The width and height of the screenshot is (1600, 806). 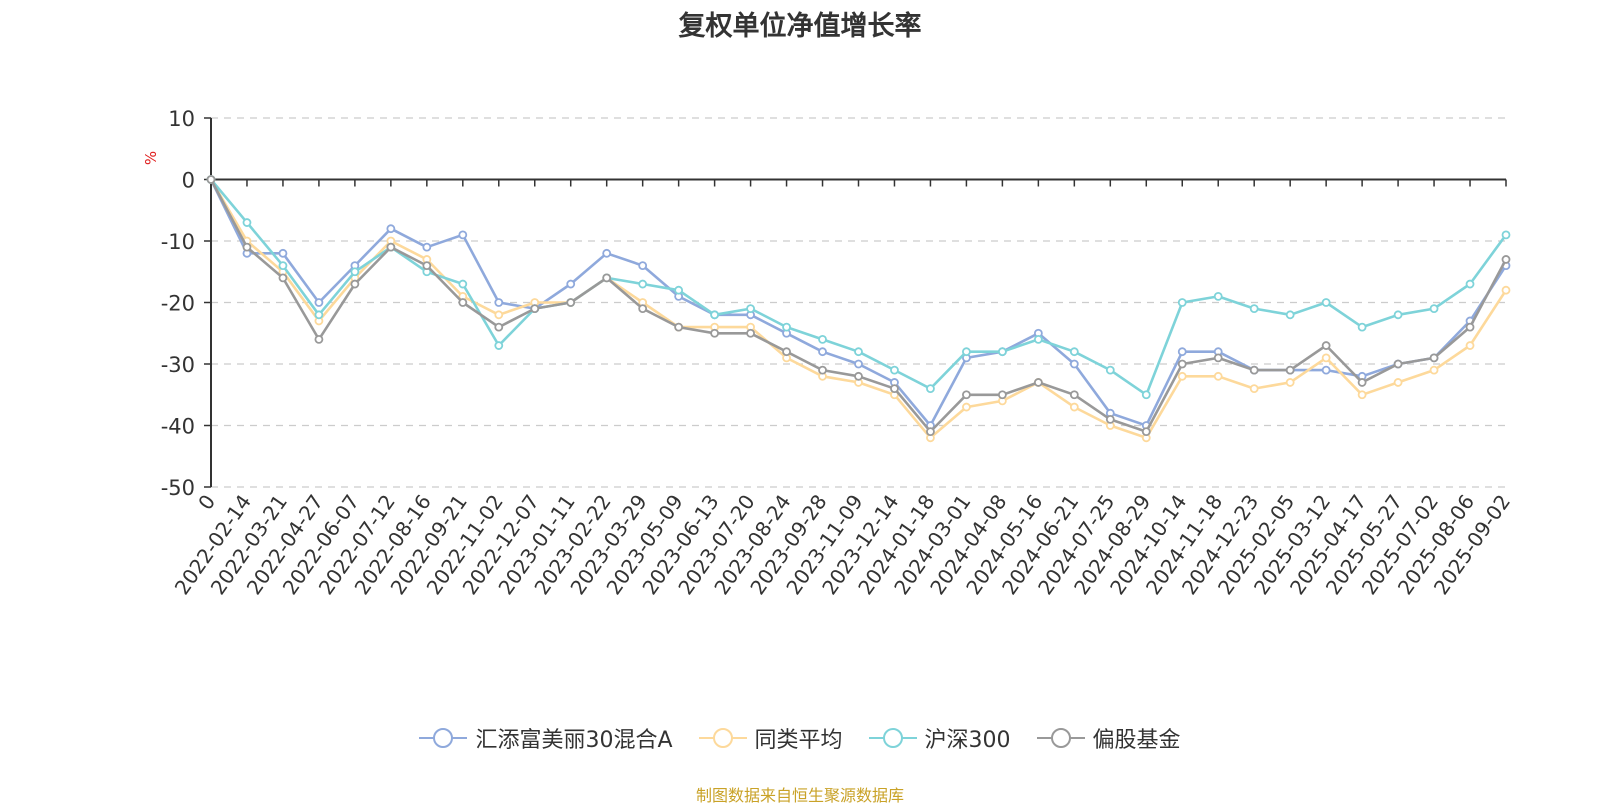 What do you see at coordinates (443, 738) in the screenshot?
I see `legend-marker-fund-icon` at bounding box center [443, 738].